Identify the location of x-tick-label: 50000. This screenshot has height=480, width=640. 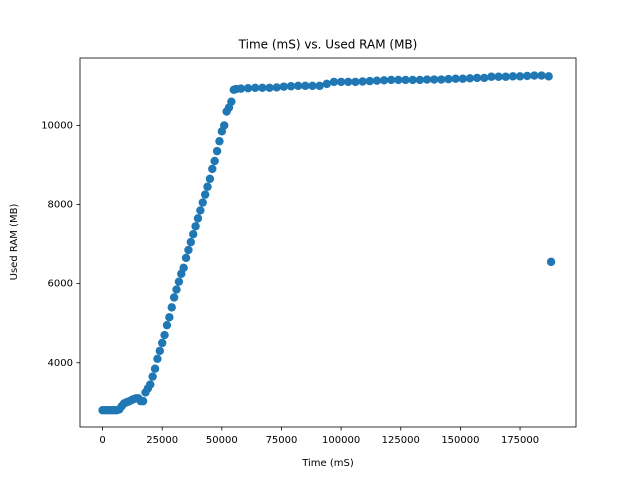
(222, 440).